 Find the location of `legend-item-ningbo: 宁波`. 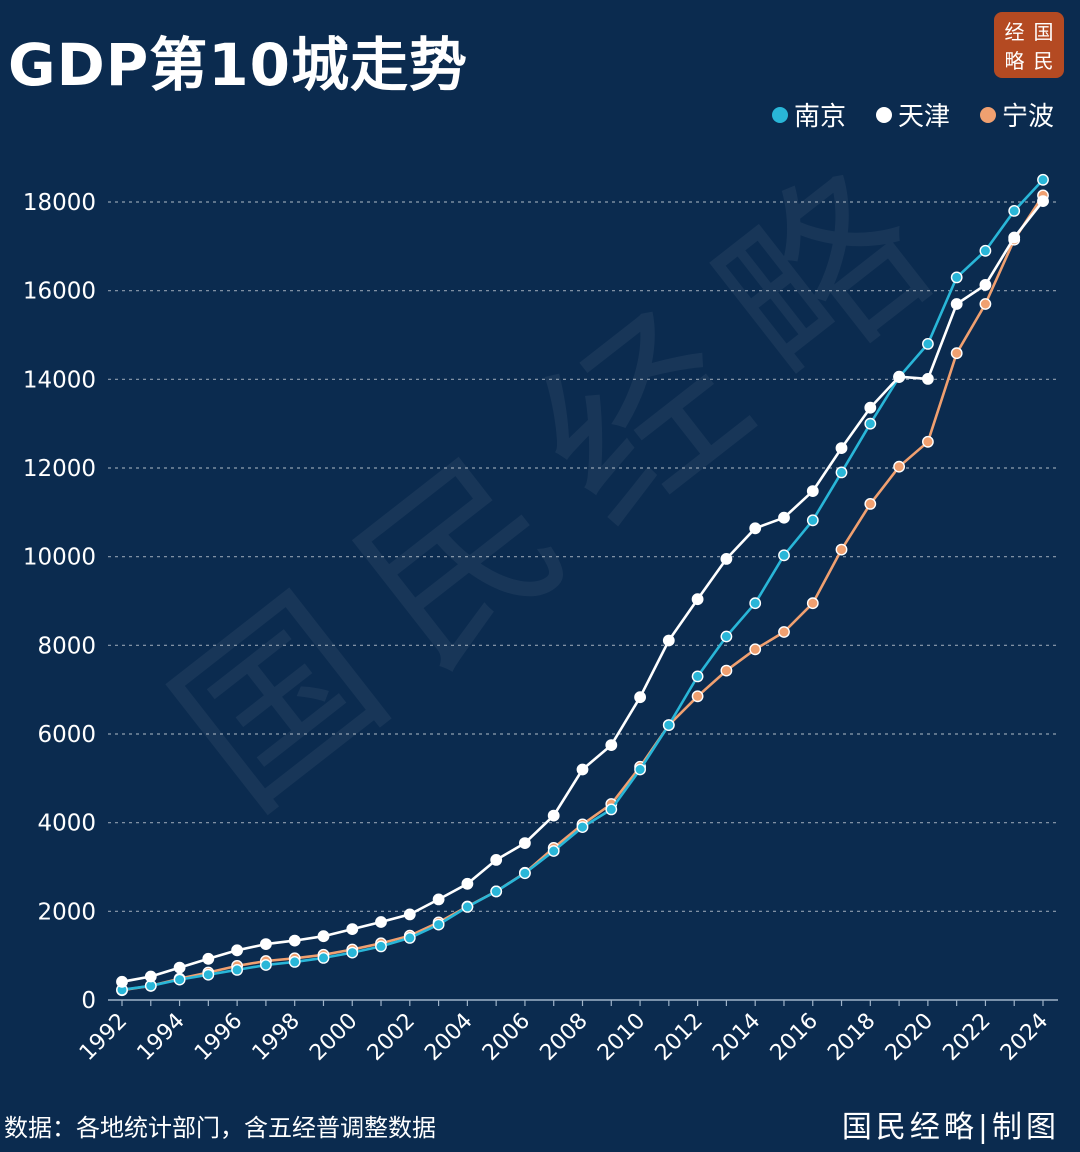

legend-item-ningbo: 宁波 is located at coordinates (1016, 114).